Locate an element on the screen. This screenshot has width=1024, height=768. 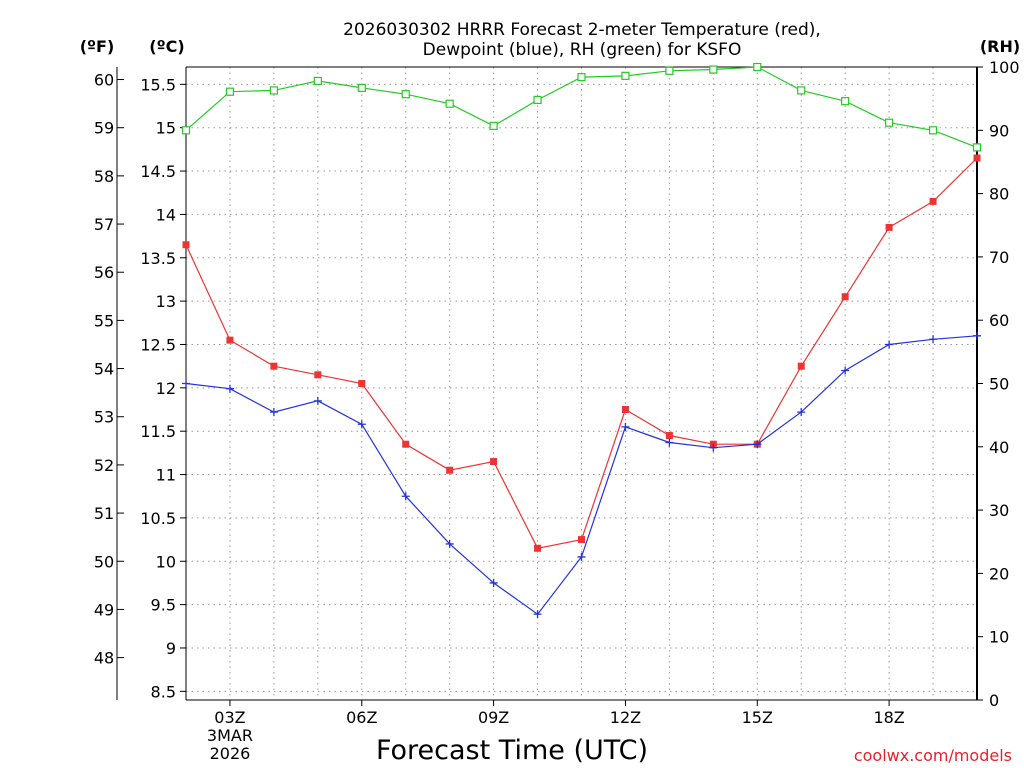
celsius-tick-label: 8.5 is located at coordinates (163, 691).